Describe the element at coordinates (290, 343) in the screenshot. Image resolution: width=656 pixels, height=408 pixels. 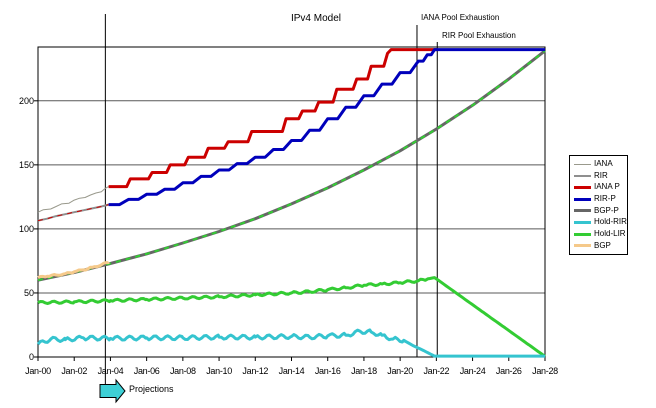
I see `series-line-Hold-RIR` at that location.